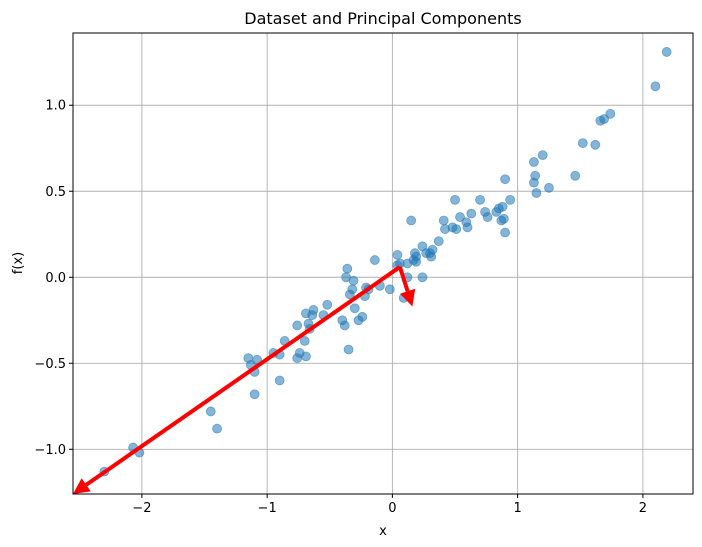 The height and width of the screenshot is (547, 702). Describe the element at coordinates (267, 508) in the screenshot. I see `x-tick-label: −1` at that location.